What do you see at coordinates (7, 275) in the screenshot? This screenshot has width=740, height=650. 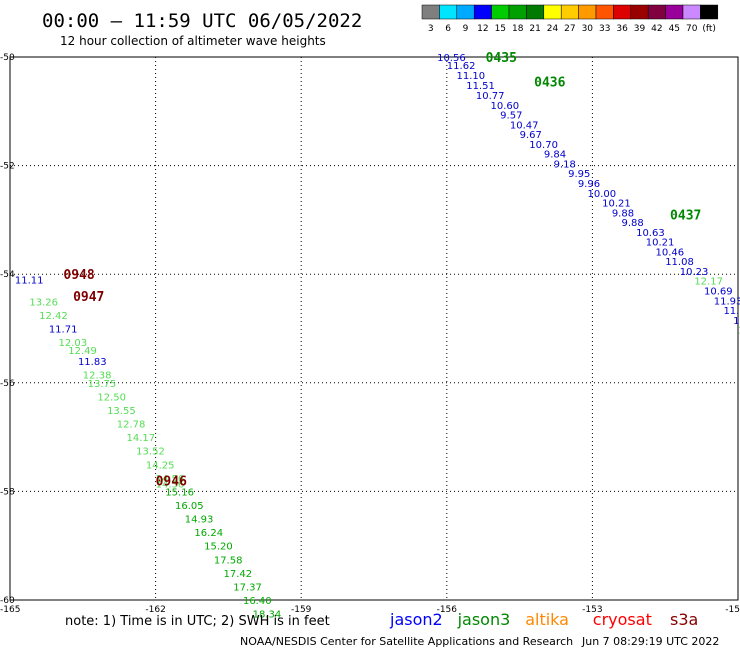 I see `y-tick-label: -54` at bounding box center [7, 275].